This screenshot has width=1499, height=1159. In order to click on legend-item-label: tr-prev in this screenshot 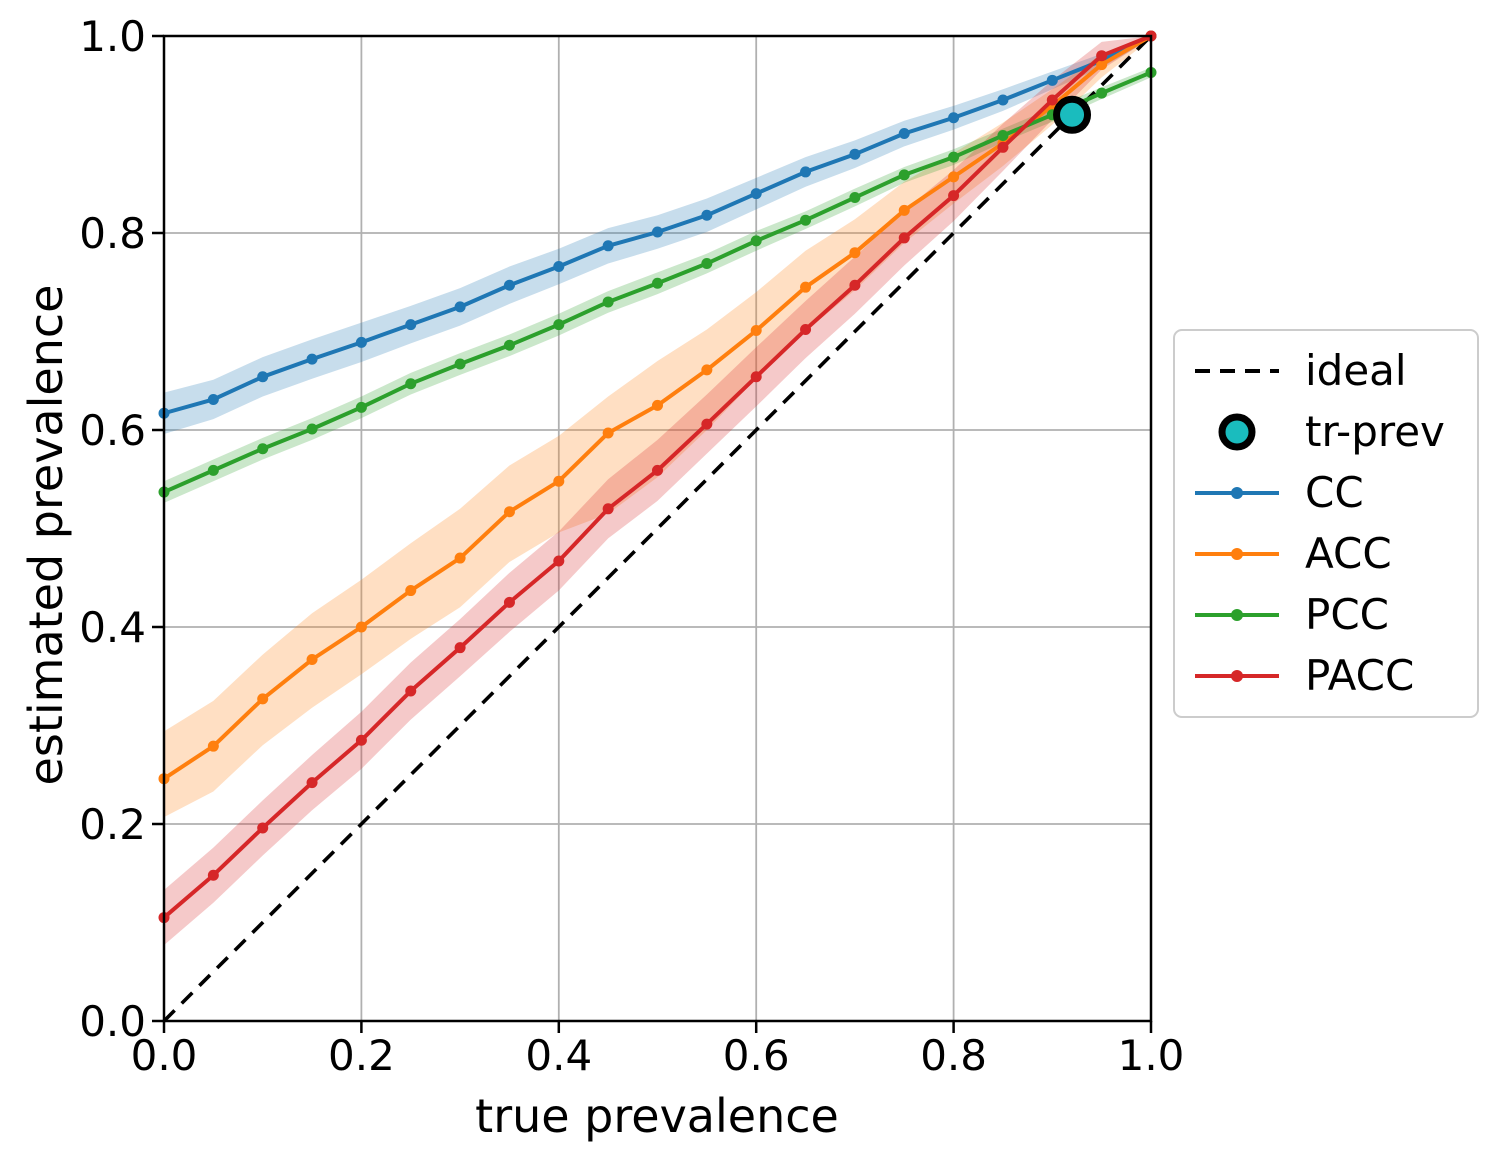, I will do `click(1375, 432)`.